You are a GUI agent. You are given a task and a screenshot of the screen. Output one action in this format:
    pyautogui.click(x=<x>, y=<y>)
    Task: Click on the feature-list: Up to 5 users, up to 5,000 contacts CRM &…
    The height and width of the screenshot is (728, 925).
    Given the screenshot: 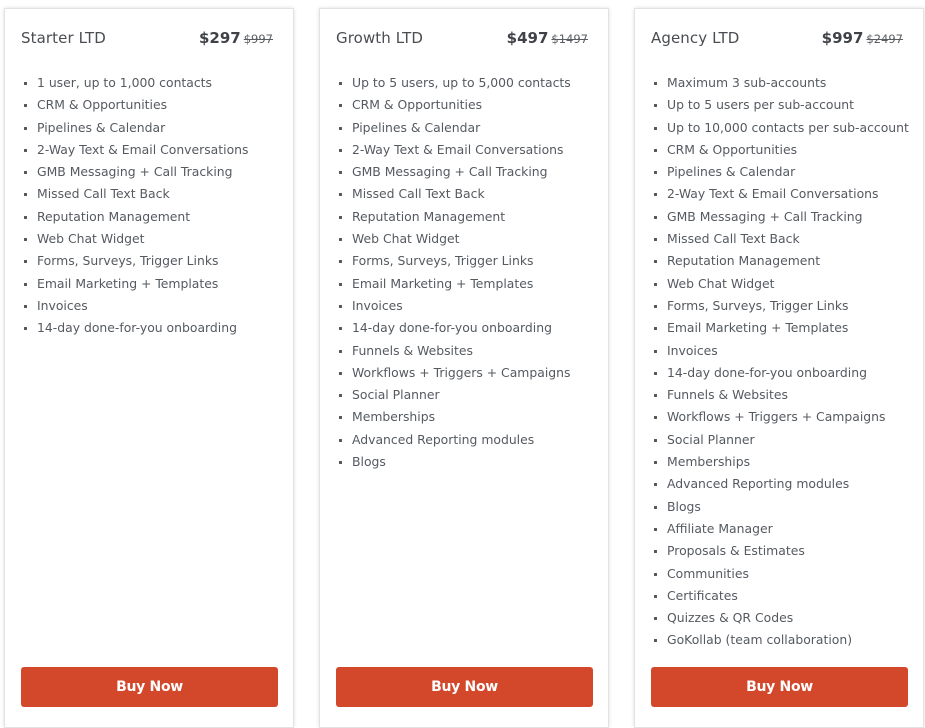 What is the action you would take?
    pyautogui.click(x=453, y=272)
    